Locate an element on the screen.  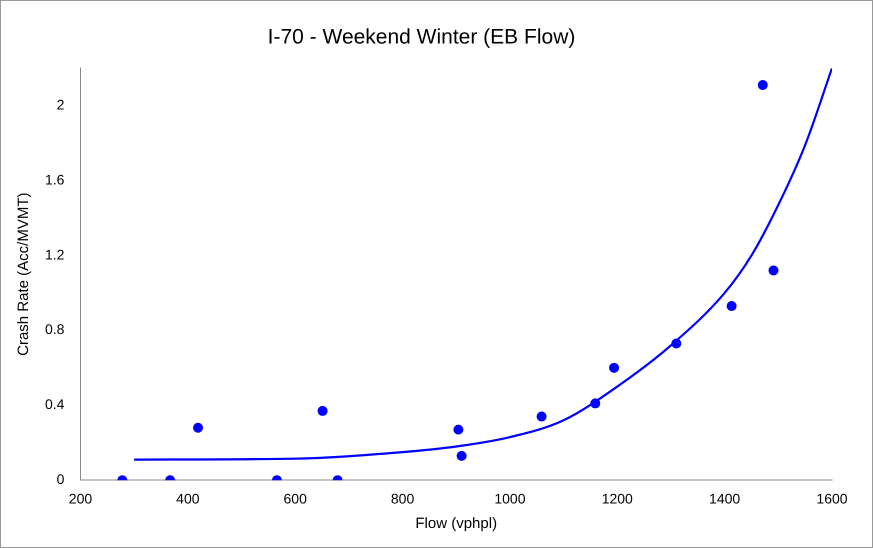
x-tick-label: 400 is located at coordinates (188, 498).